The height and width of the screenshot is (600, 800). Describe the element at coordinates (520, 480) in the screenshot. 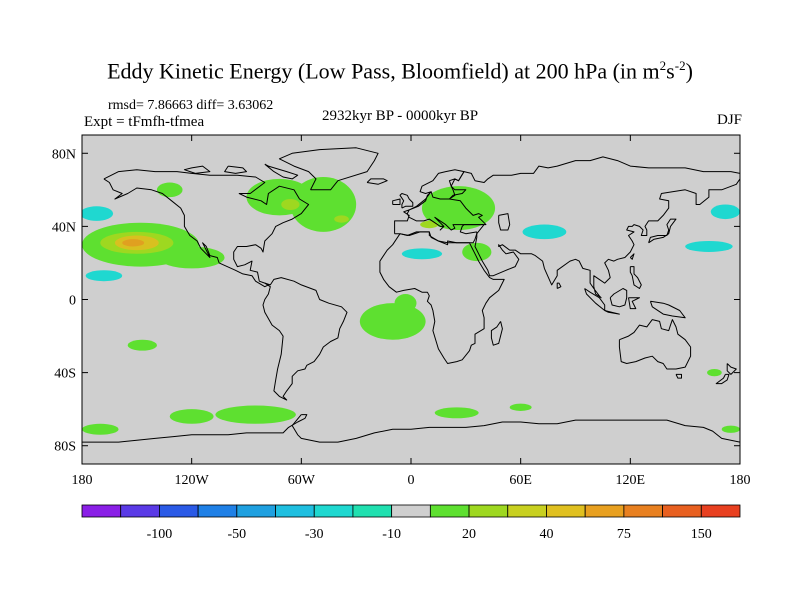

I see `lon-tick-label: 60E` at that location.